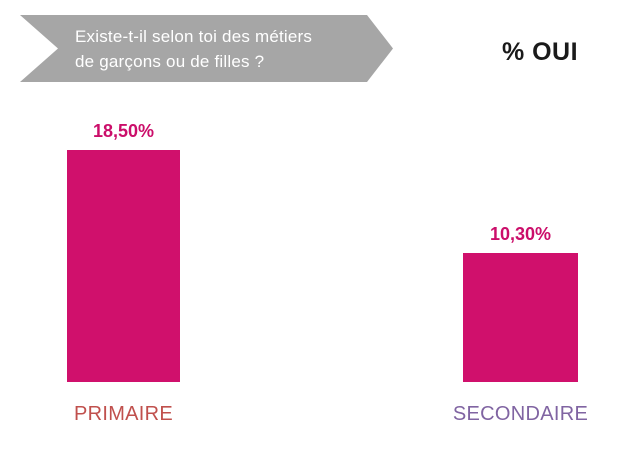  I want to click on value-label-secondaire: 10,30%, so click(520, 234).